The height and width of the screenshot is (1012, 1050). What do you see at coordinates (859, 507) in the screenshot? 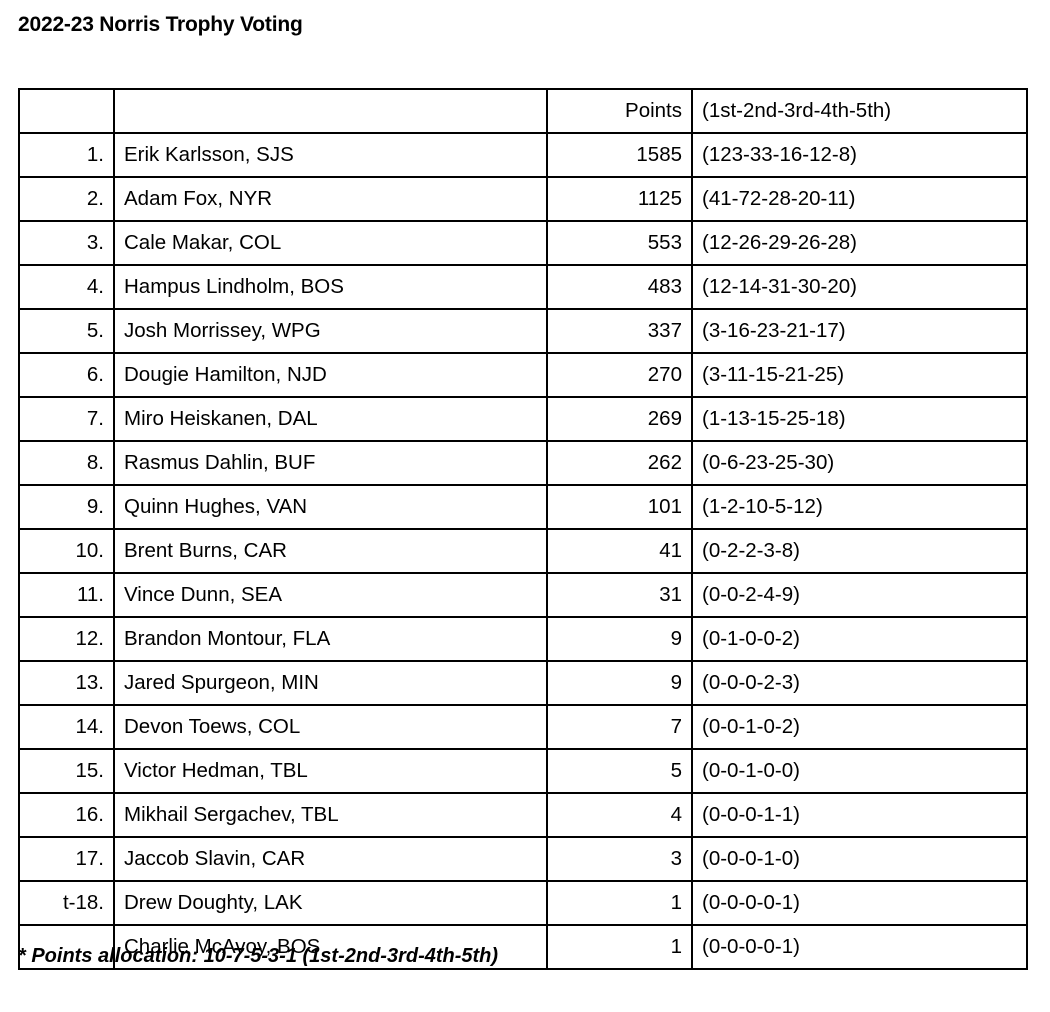
I see `cell-vote-breakdown: (1-2-10-5-12)` at bounding box center [859, 507].